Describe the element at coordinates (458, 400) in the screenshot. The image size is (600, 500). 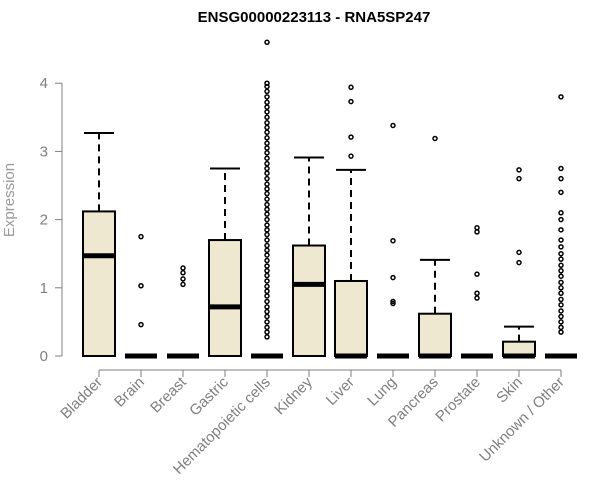
I see `x-tick-label: Prostate` at that location.